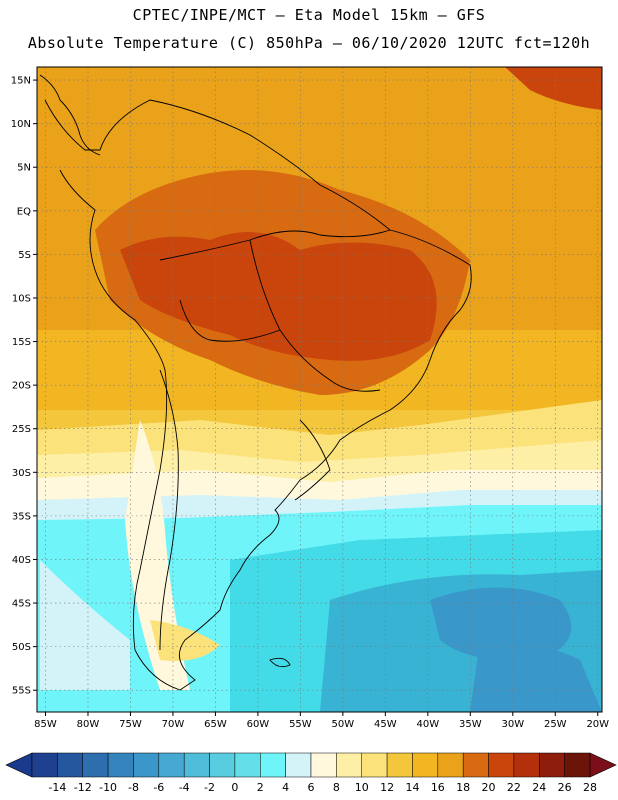 This screenshot has width=618, height=800. What do you see at coordinates (597, 724) in the screenshot?
I see `lon-tick-label: 20W` at bounding box center [597, 724].